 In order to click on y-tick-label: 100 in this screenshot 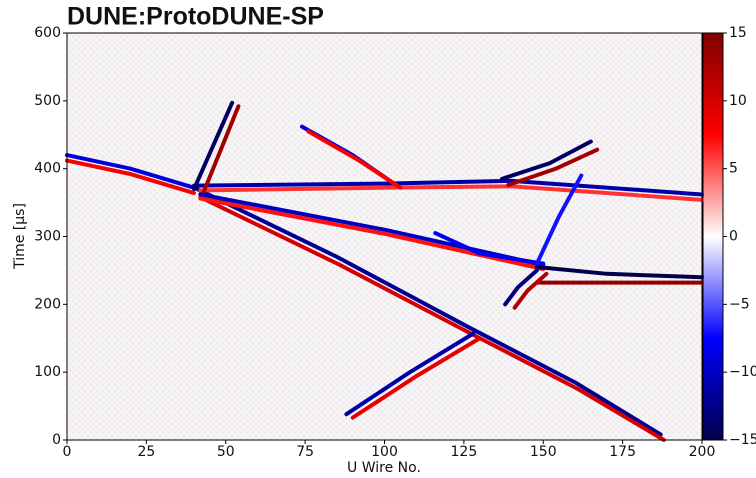, I will do `click(47, 372)`.